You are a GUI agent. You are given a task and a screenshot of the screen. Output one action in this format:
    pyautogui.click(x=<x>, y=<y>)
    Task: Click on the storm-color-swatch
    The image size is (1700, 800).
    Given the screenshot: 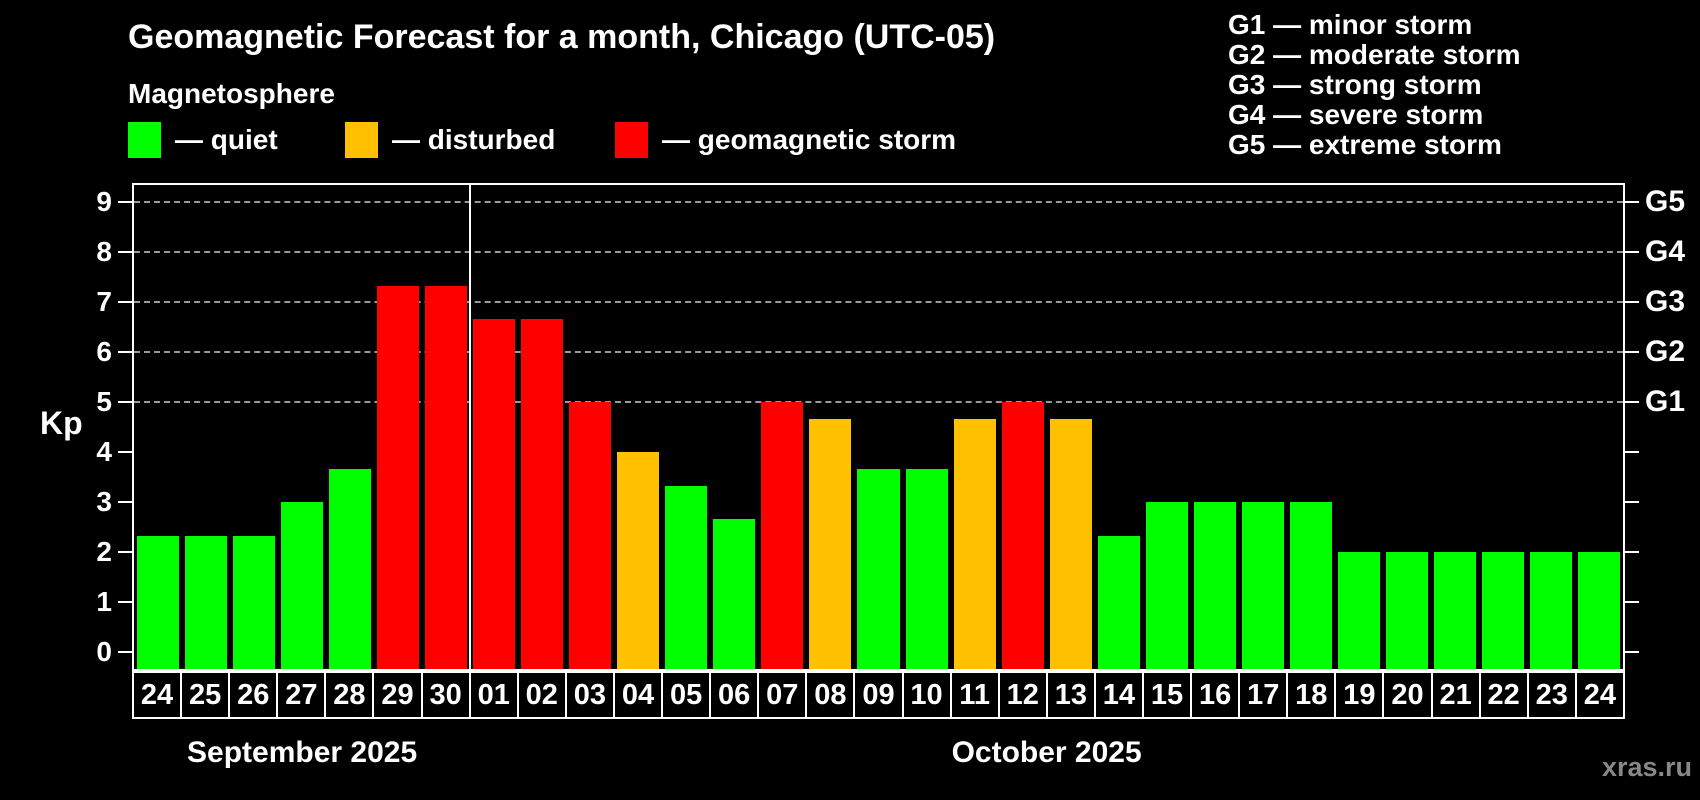 What is the action you would take?
    pyautogui.click(x=631, y=140)
    